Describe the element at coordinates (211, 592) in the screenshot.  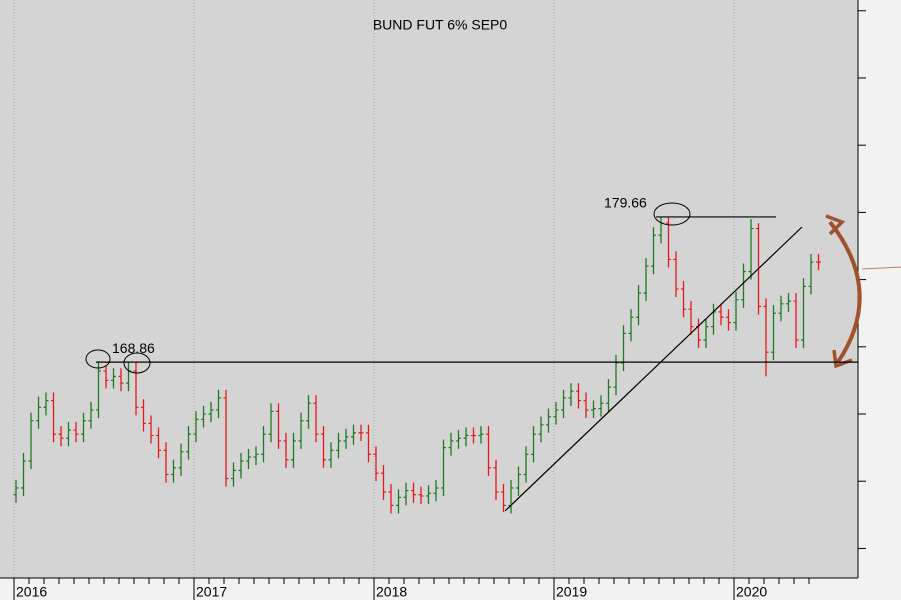
I see `x-tick-label: 2017` at that location.